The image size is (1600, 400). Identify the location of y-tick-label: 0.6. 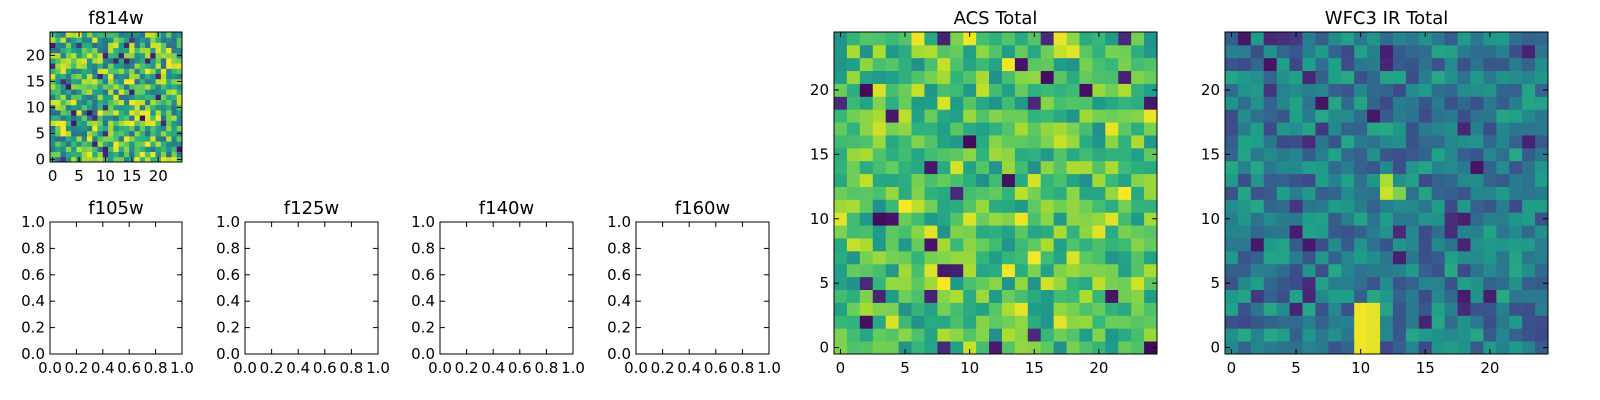
(33, 275).